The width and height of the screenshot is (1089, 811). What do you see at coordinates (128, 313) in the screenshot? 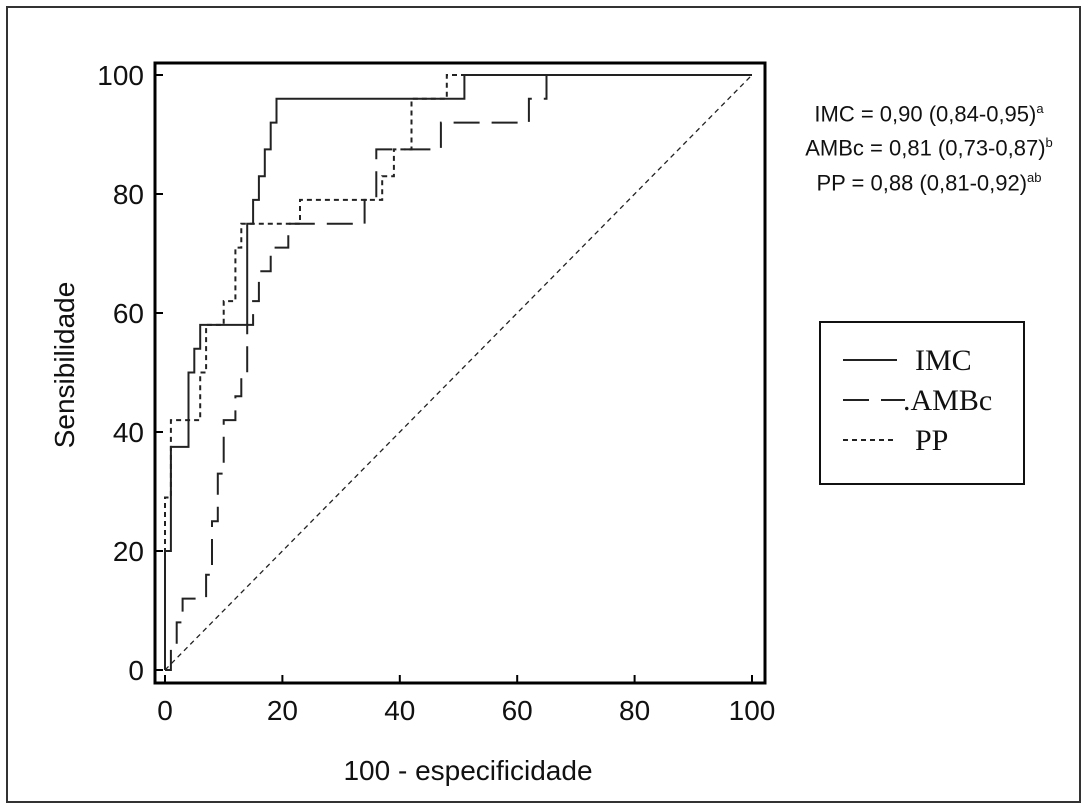
I see `y-tick-label: 60` at bounding box center [128, 313].